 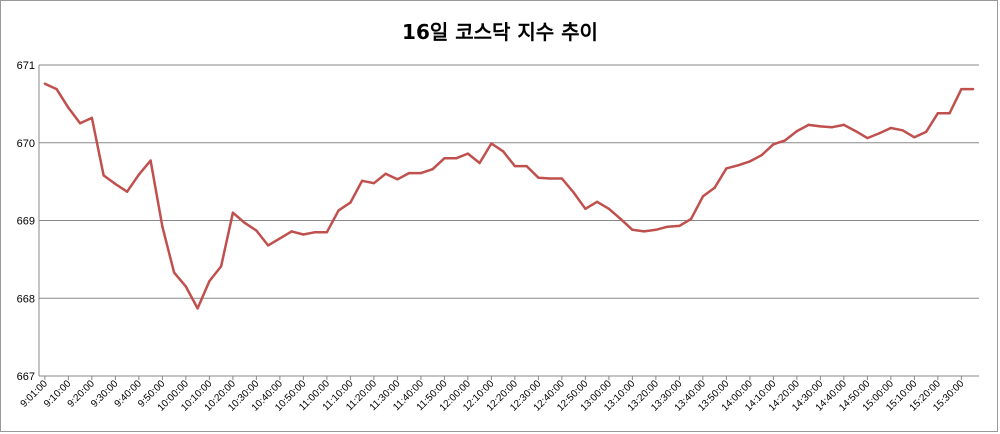 What do you see at coordinates (26, 66) in the screenshot?
I see `y-tick-label: 671` at bounding box center [26, 66].